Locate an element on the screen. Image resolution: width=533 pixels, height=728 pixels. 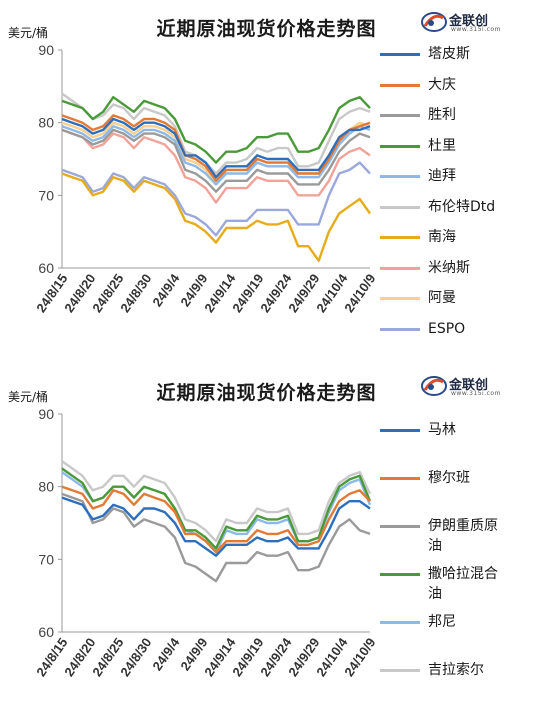
legend-item: 邦尼 is located at coordinates (444, 622).